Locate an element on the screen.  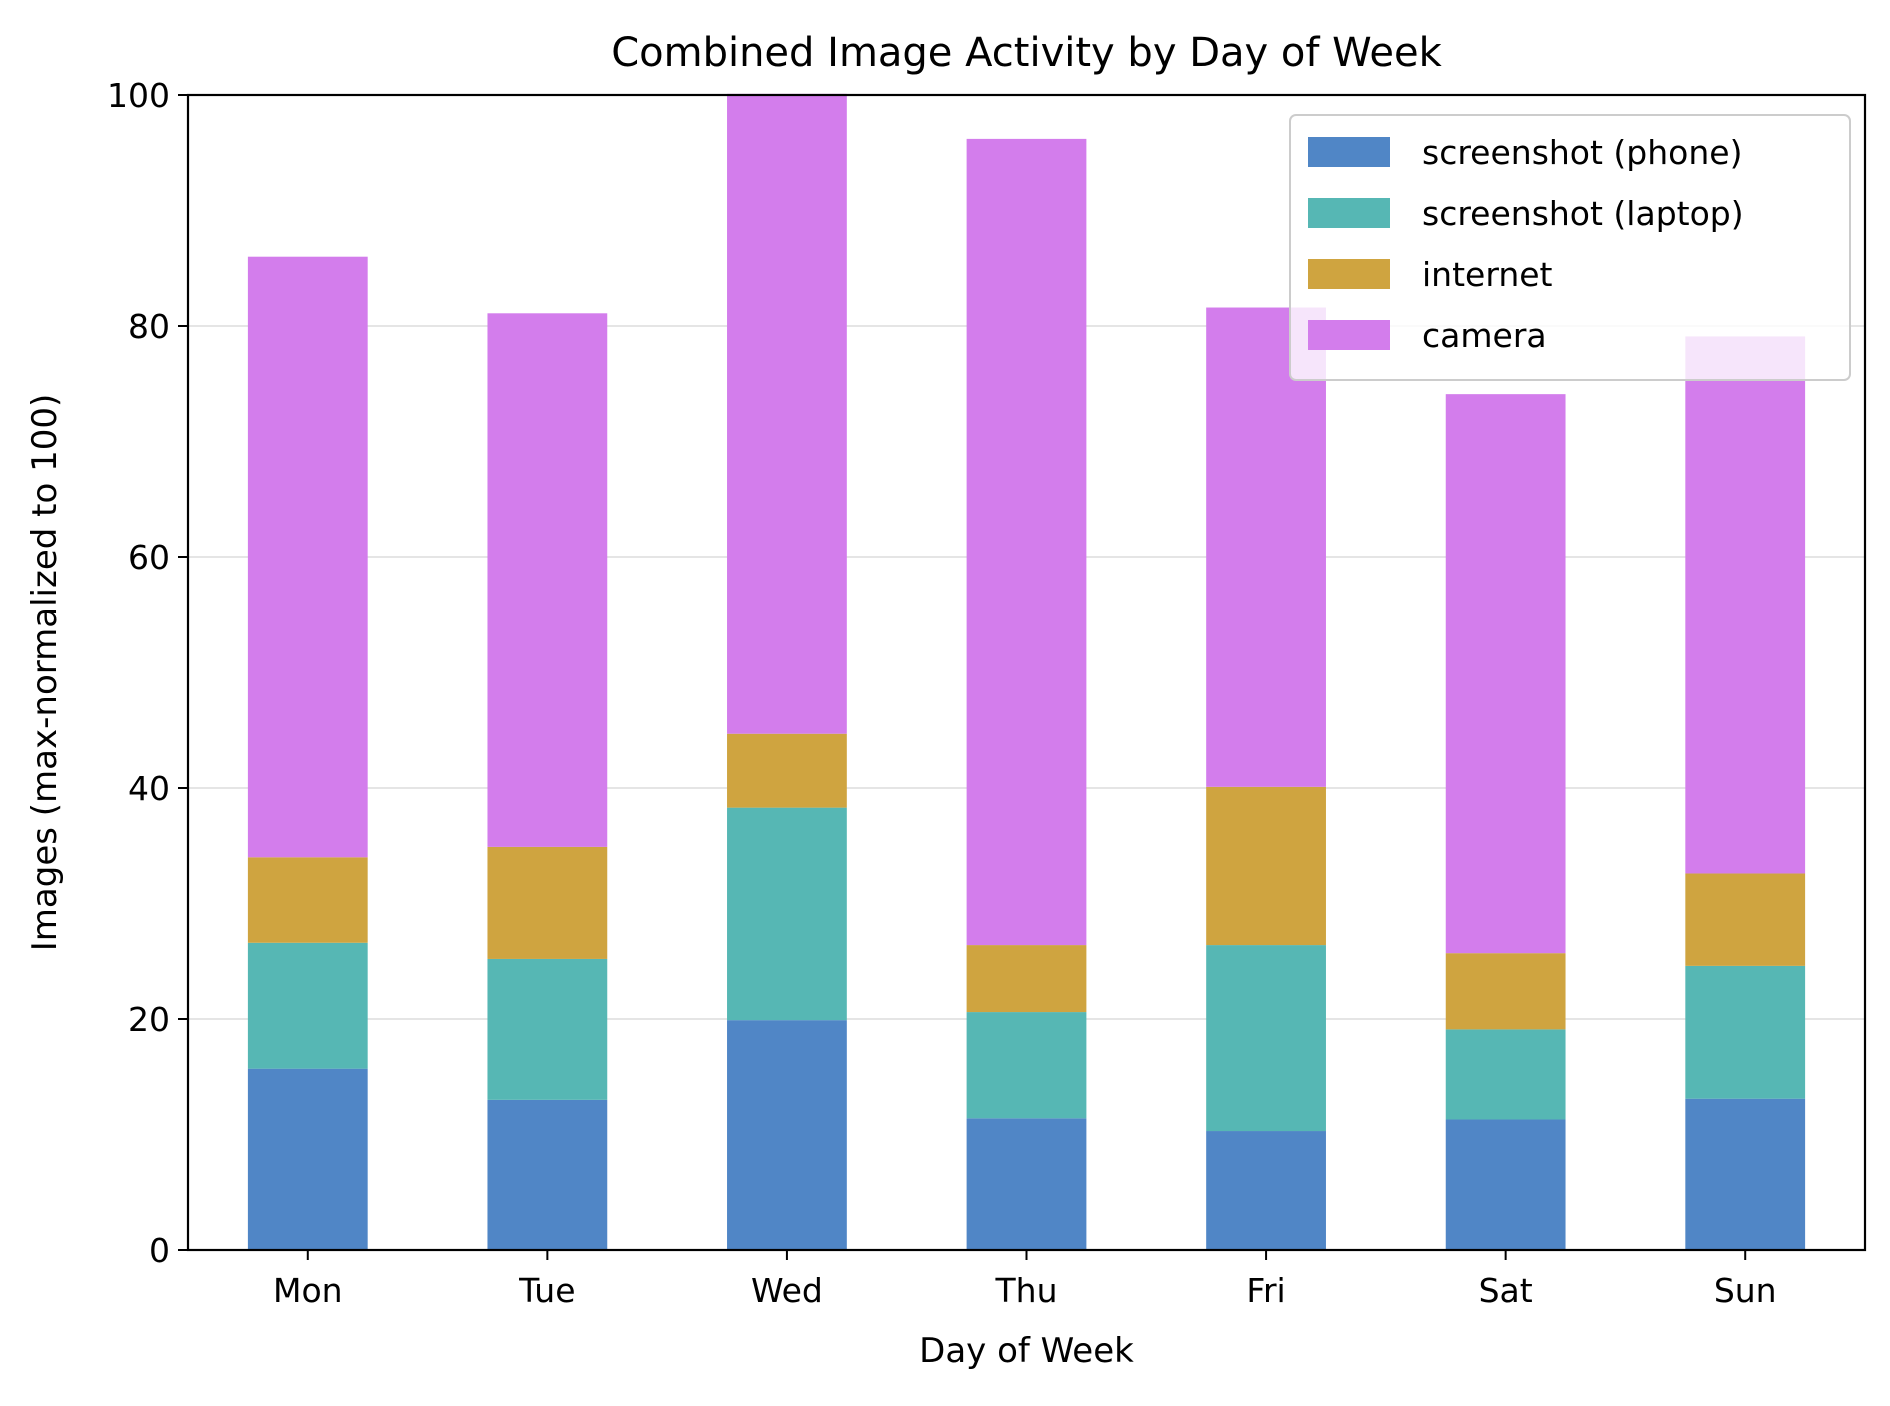
y-tick-label: 0 is located at coordinates (159, 1250).